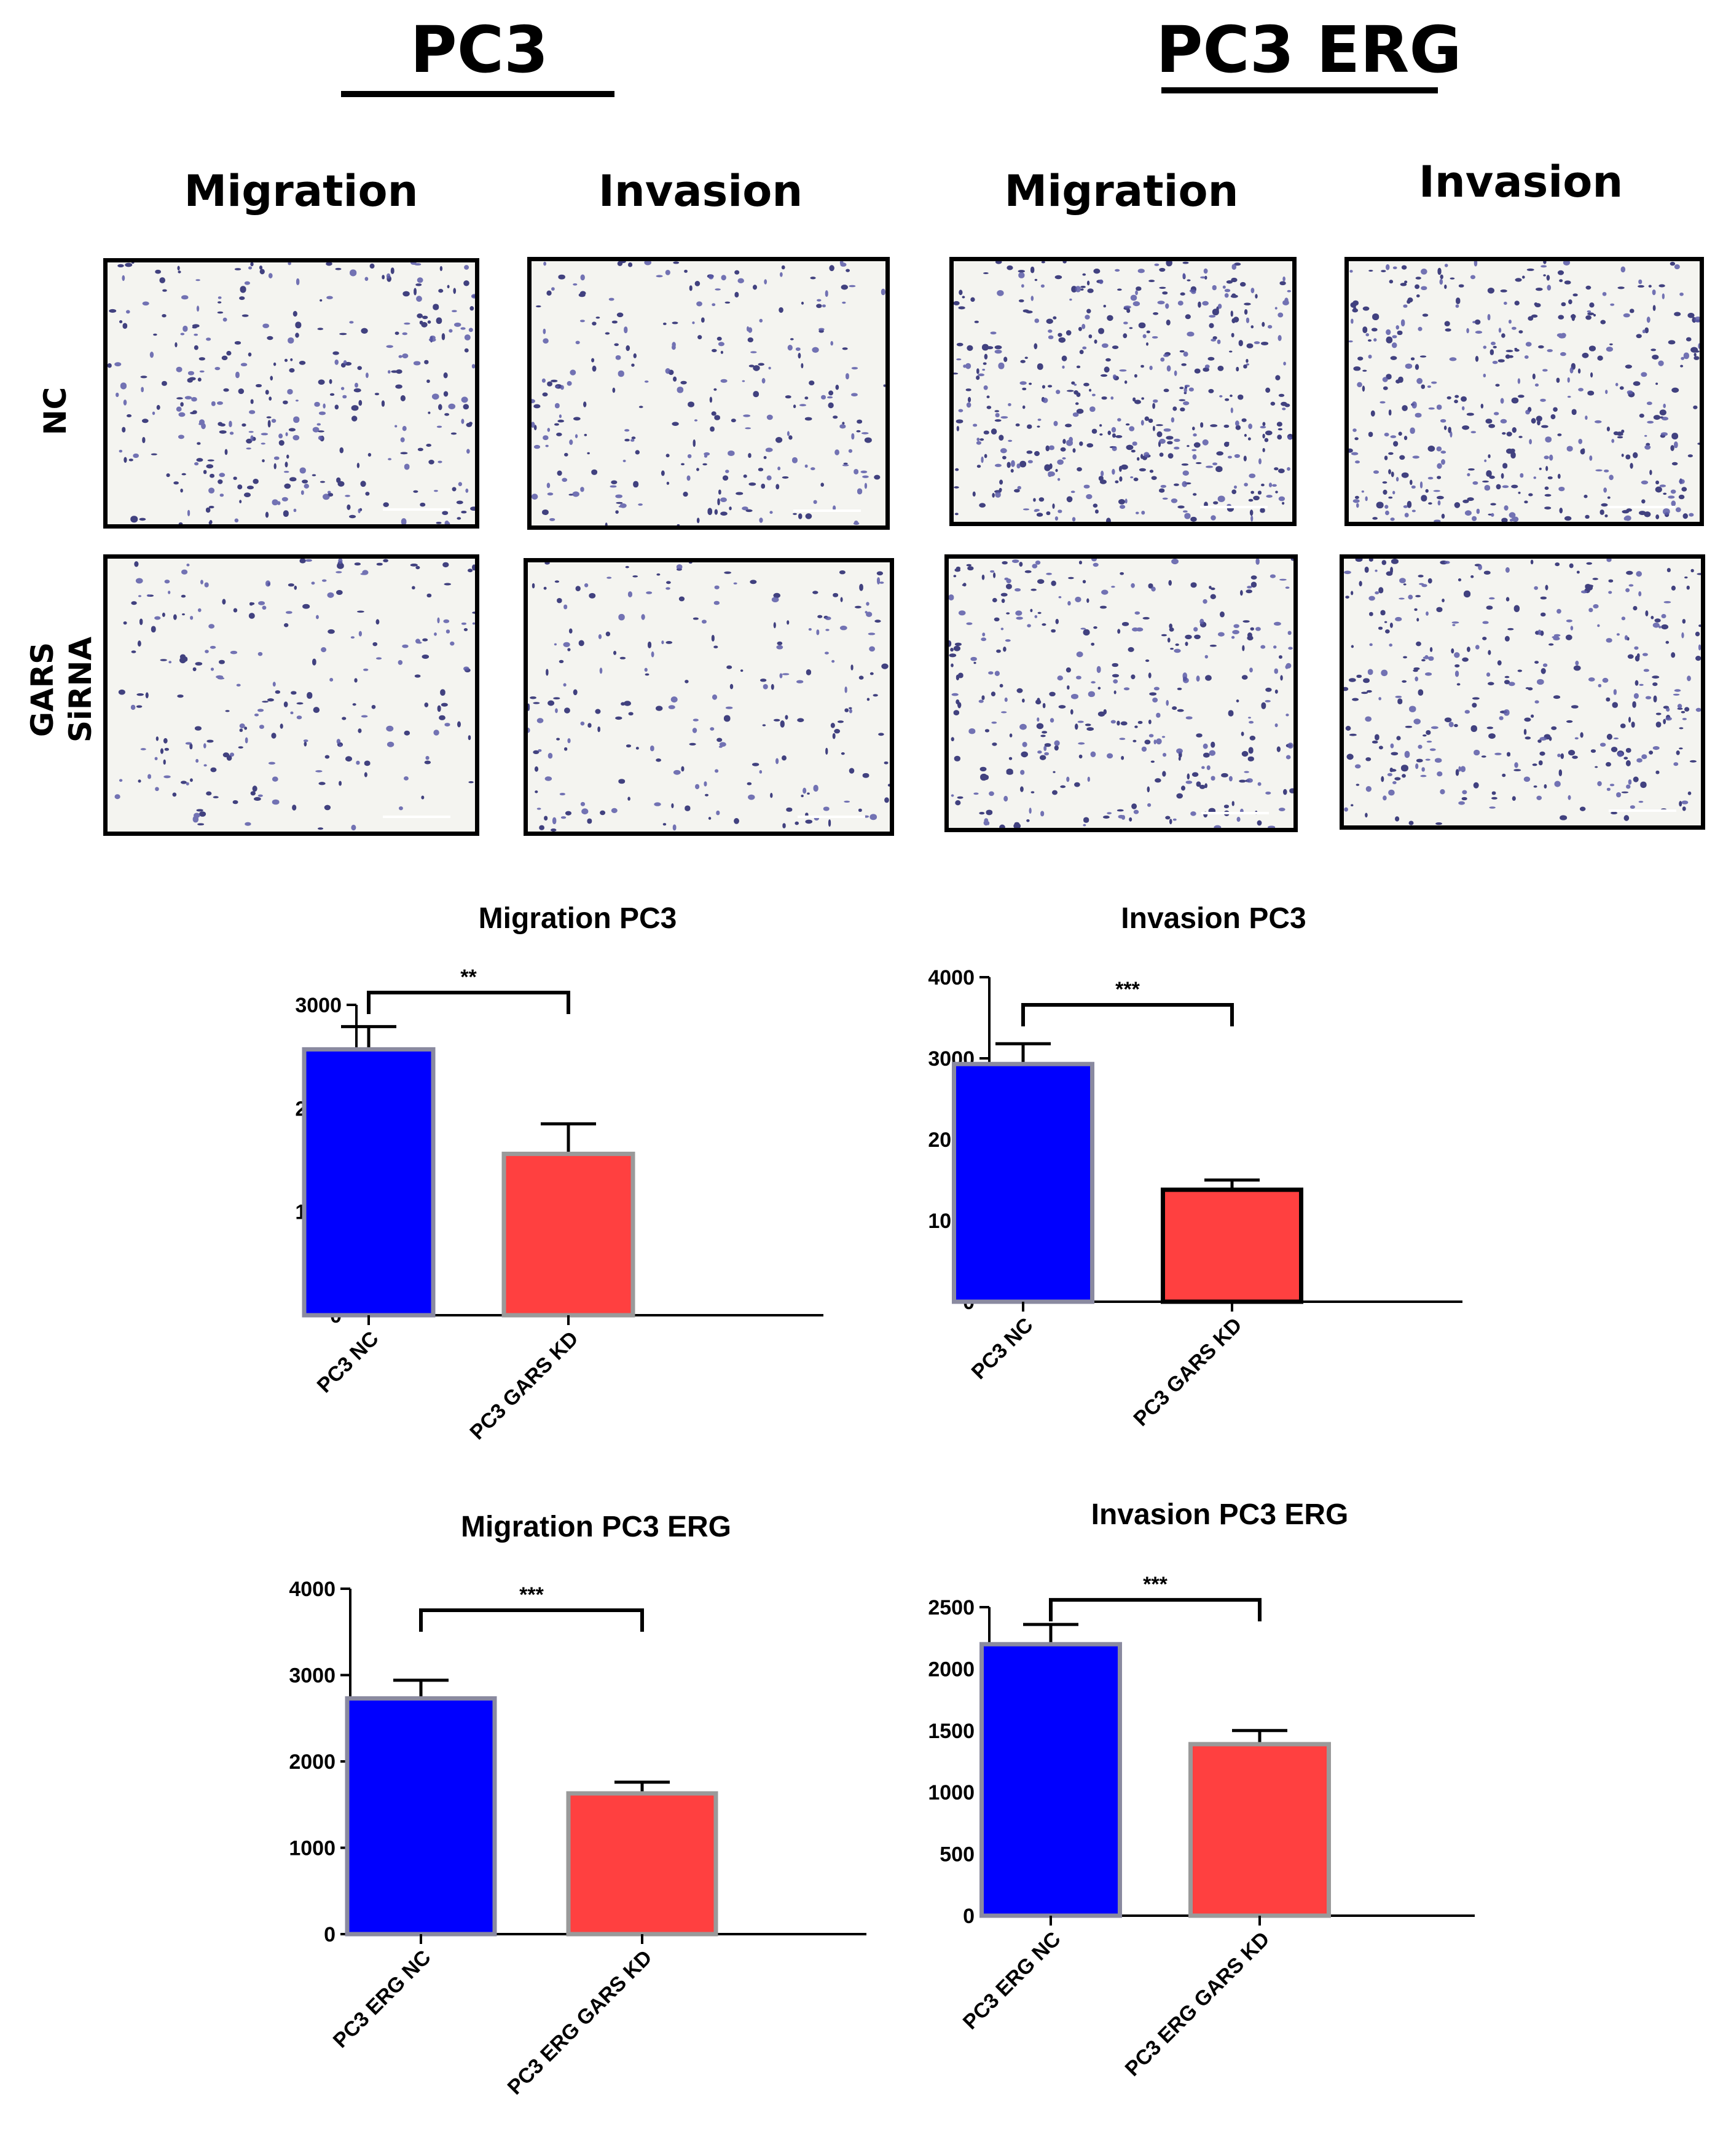 This screenshot has height=2156, width=1723. What do you see at coordinates (1220, 1514) in the screenshot?
I see `chart-title: Invasion PC3 ERG` at bounding box center [1220, 1514].